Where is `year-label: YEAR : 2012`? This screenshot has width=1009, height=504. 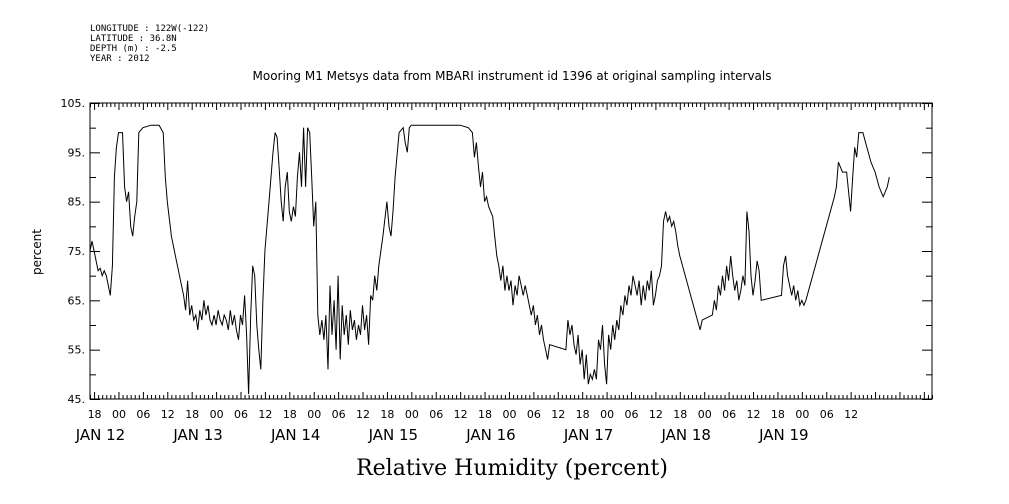
year-label: YEAR : 2012 is located at coordinates (120, 59).